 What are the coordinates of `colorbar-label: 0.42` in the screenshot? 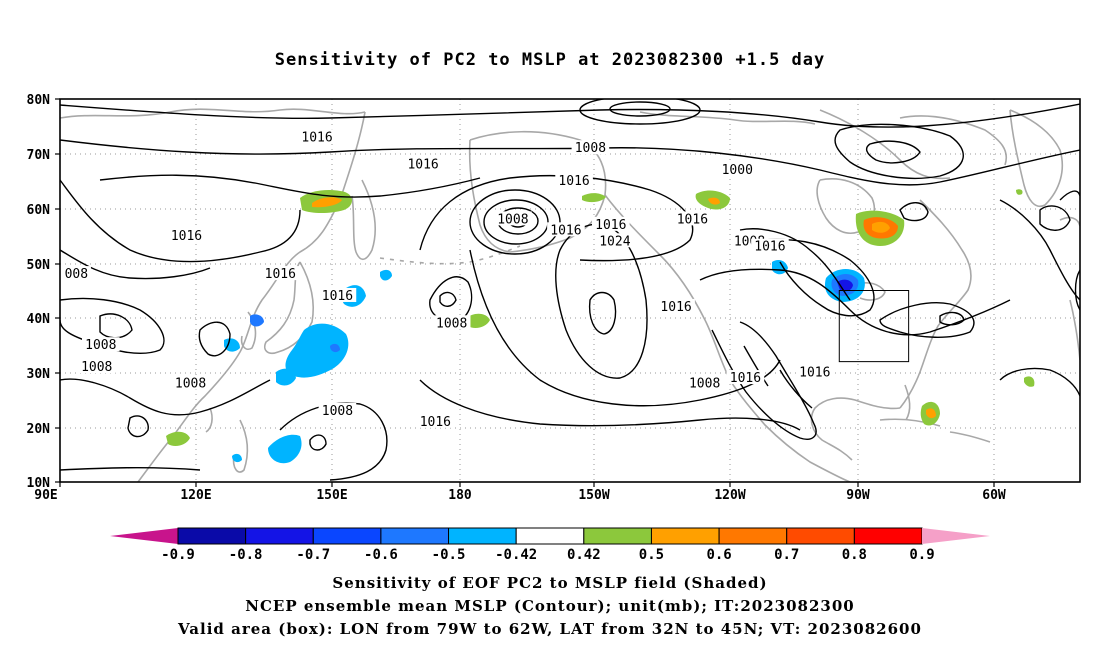 It's located at (584, 555).